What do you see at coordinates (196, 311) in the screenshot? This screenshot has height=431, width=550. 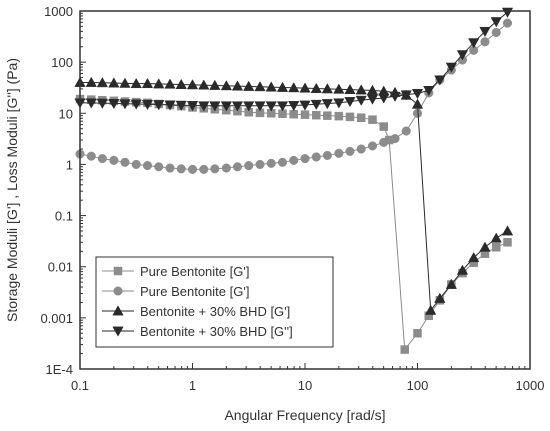 I see `legend-entry: Bentonite + 30% BHD [G']` at bounding box center [196, 311].